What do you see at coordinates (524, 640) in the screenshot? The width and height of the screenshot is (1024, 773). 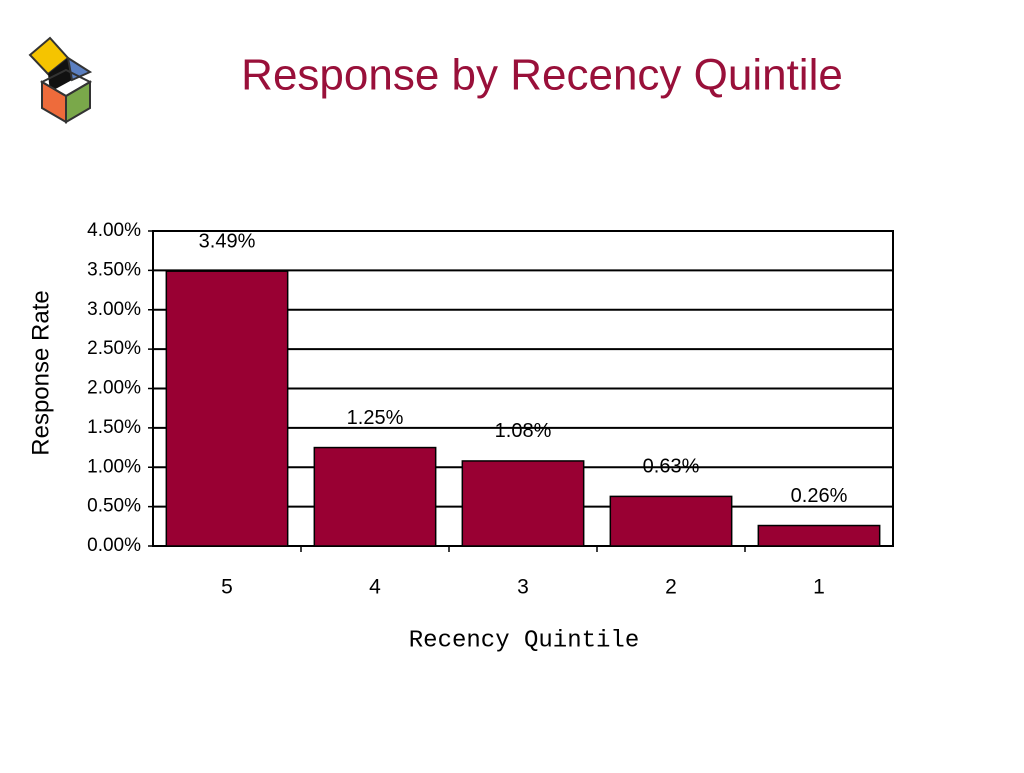 I see `x-axis-label: Recency Quintile` at bounding box center [524, 640].